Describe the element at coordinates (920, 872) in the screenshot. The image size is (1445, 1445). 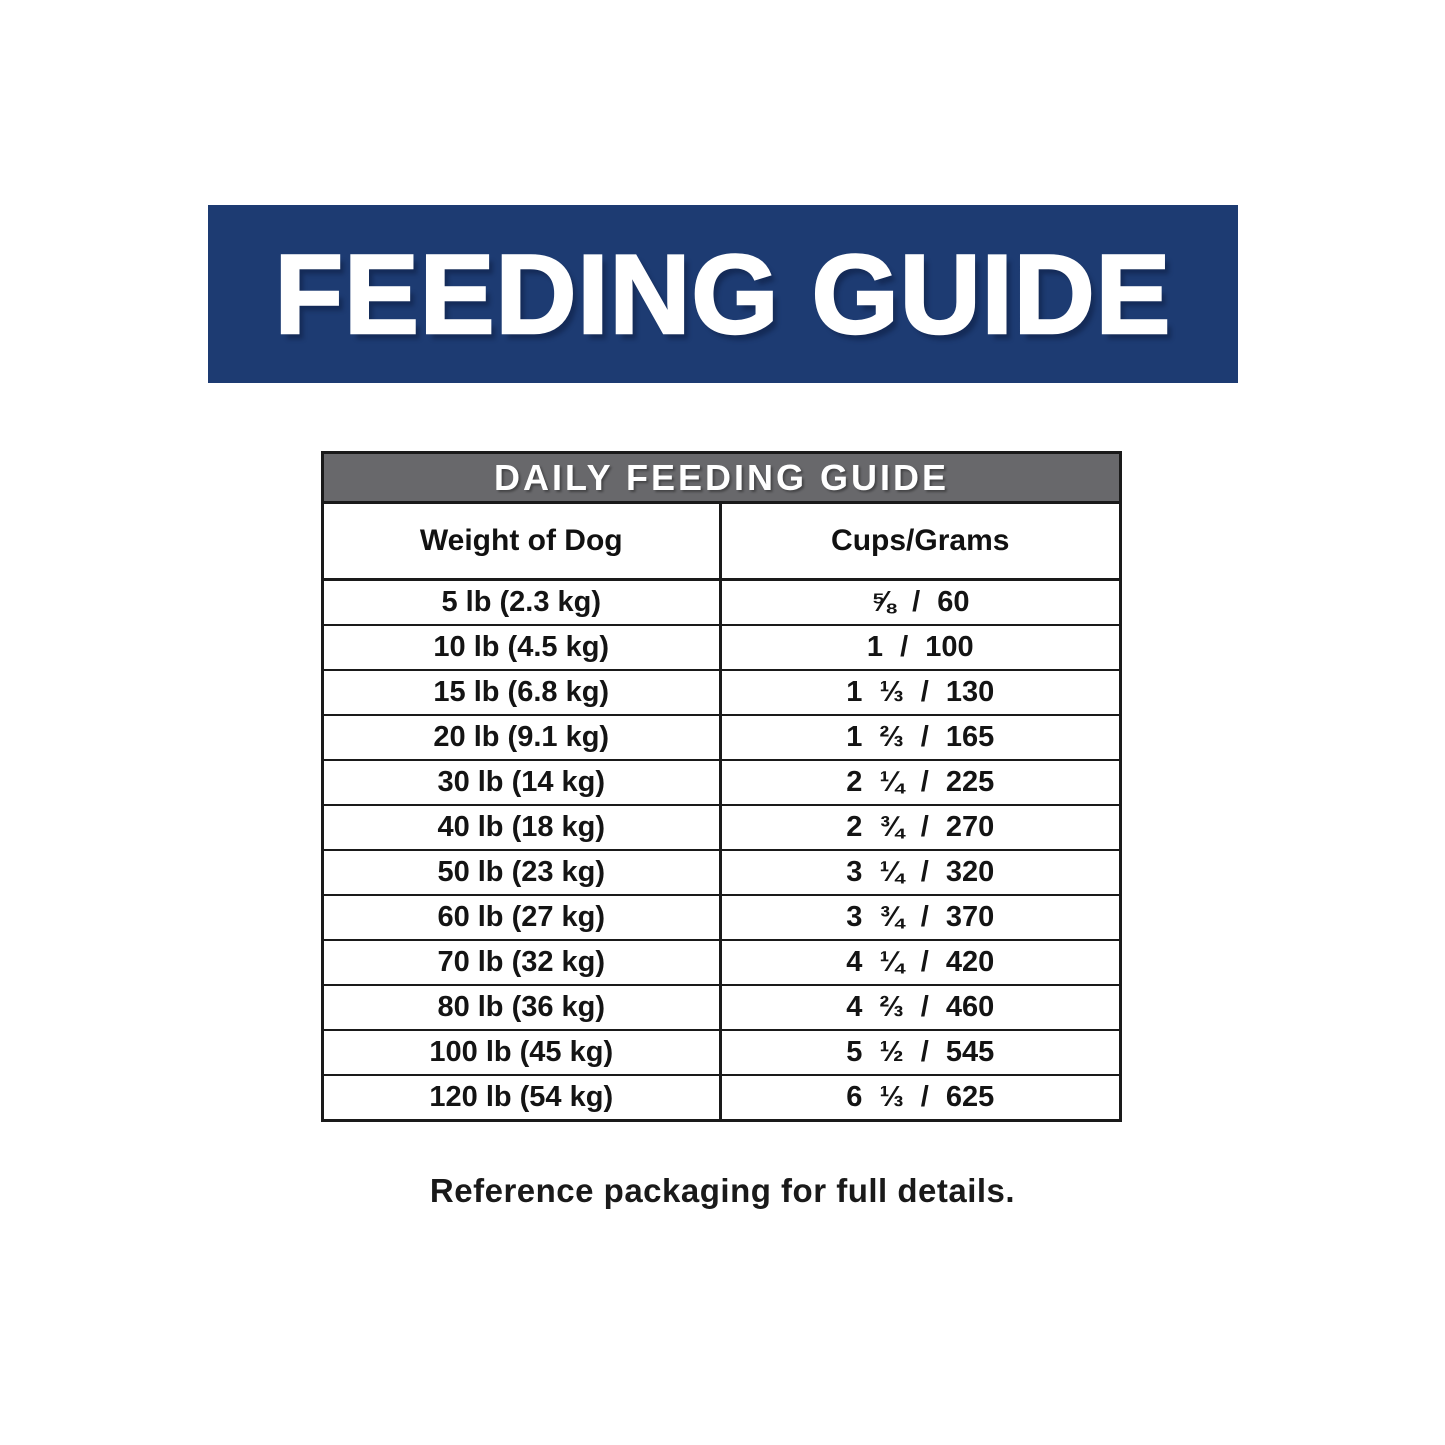
I see `cups-grams-cell: 3 ¼ / 320` at that location.